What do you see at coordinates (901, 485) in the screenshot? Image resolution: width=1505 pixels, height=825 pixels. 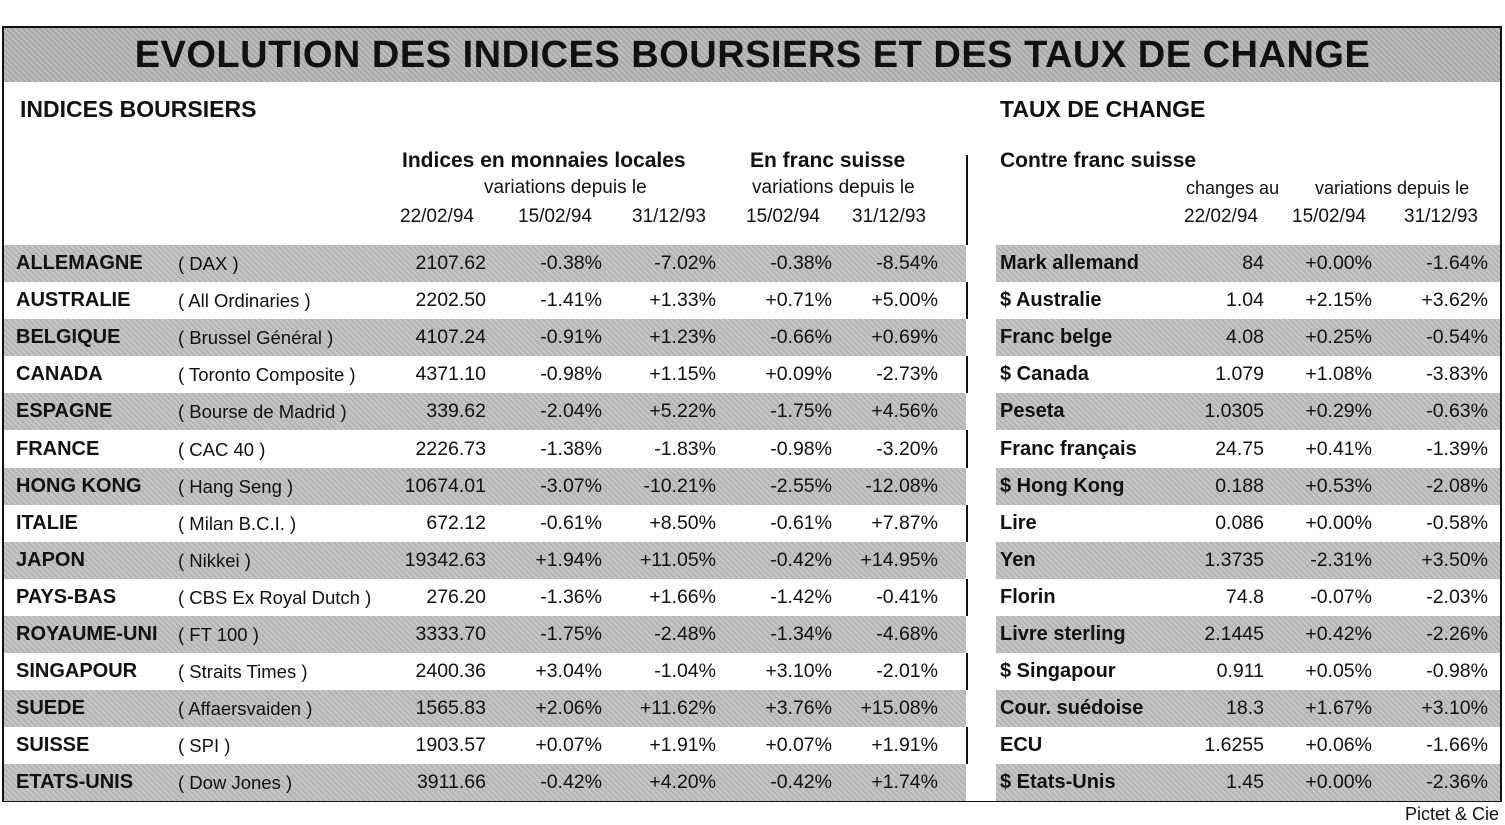 I see `variation-chf-ytd: -12.08%` at bounding box center [901, 485].